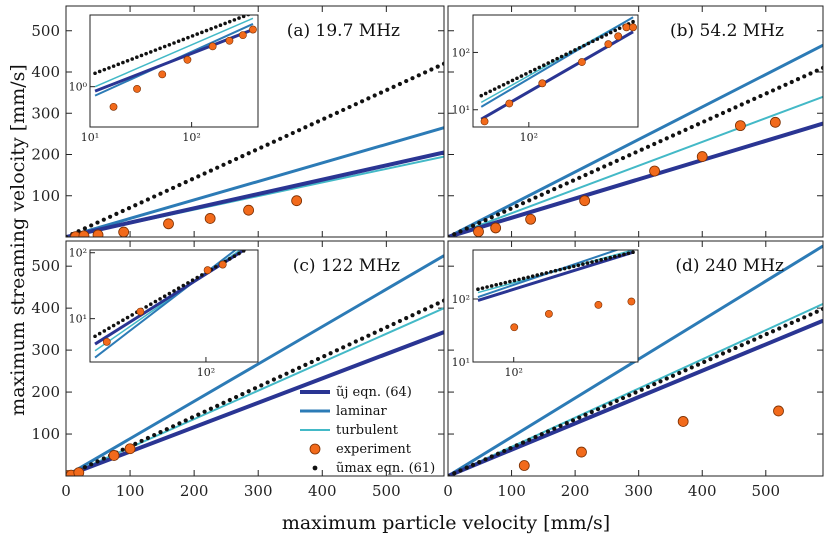  Describe the element at coordinates (194, 491) in the screenshot. I see `x-tick-label: 200` at that location.